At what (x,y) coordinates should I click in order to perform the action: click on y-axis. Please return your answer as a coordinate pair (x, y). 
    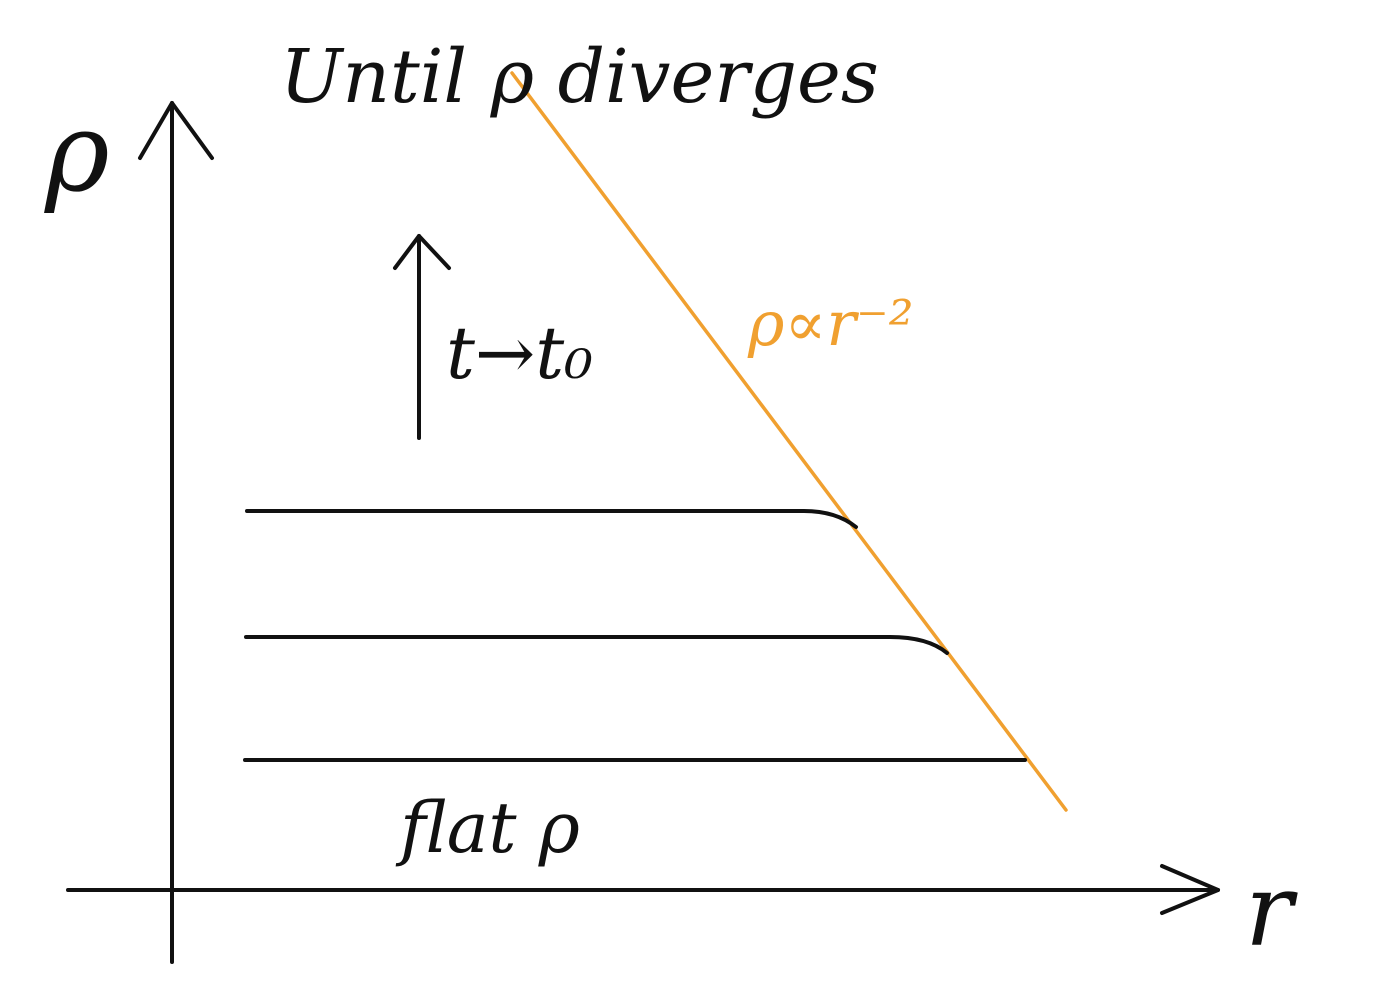
    Looking at the image, I should click on (176, 532).